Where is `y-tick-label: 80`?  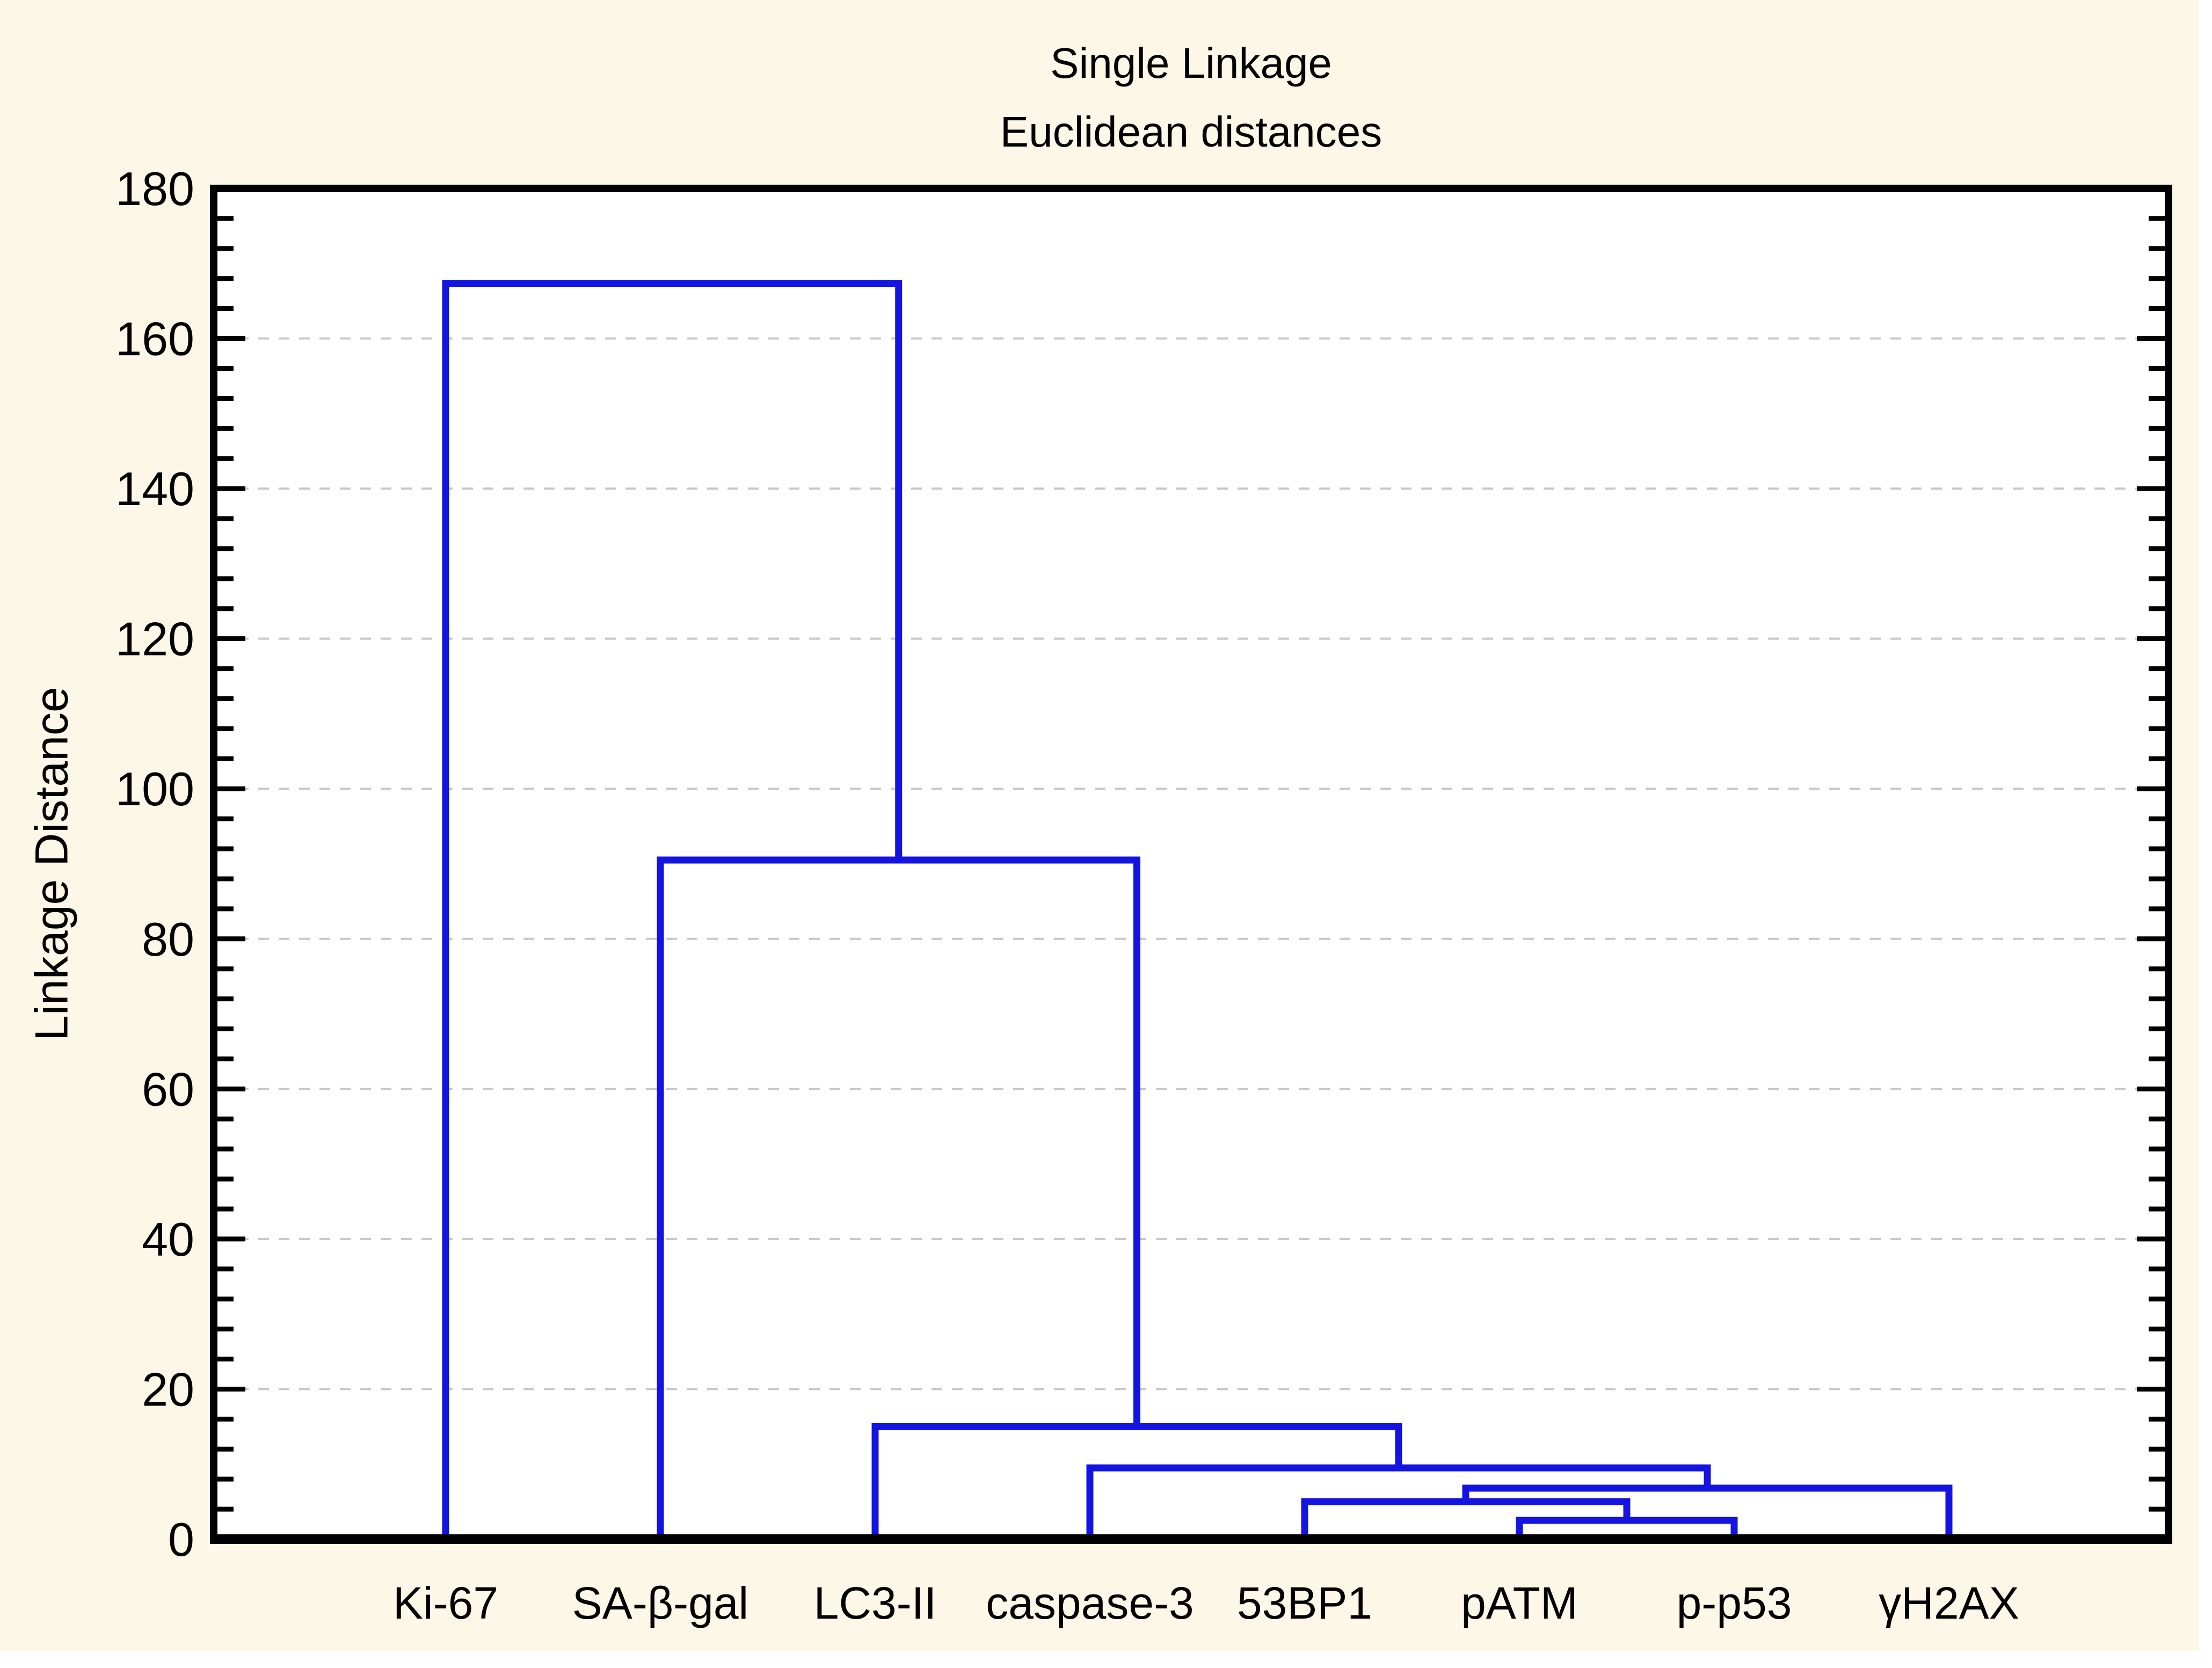
y-tick-label: 80 is located at coordinates (168, 939).